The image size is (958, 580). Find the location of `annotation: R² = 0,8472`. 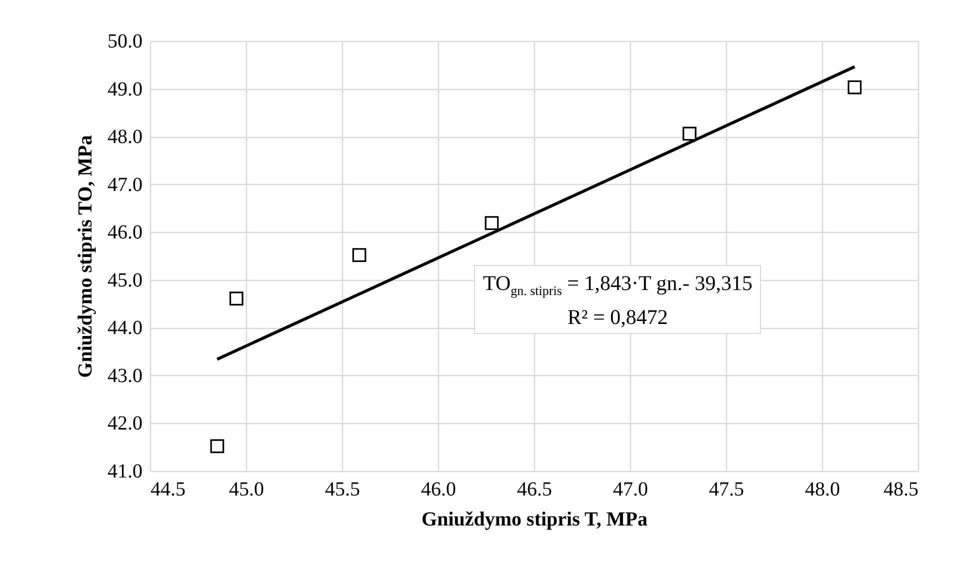

annotation: R² = 0,8472 is located at coordinates (617, 317).